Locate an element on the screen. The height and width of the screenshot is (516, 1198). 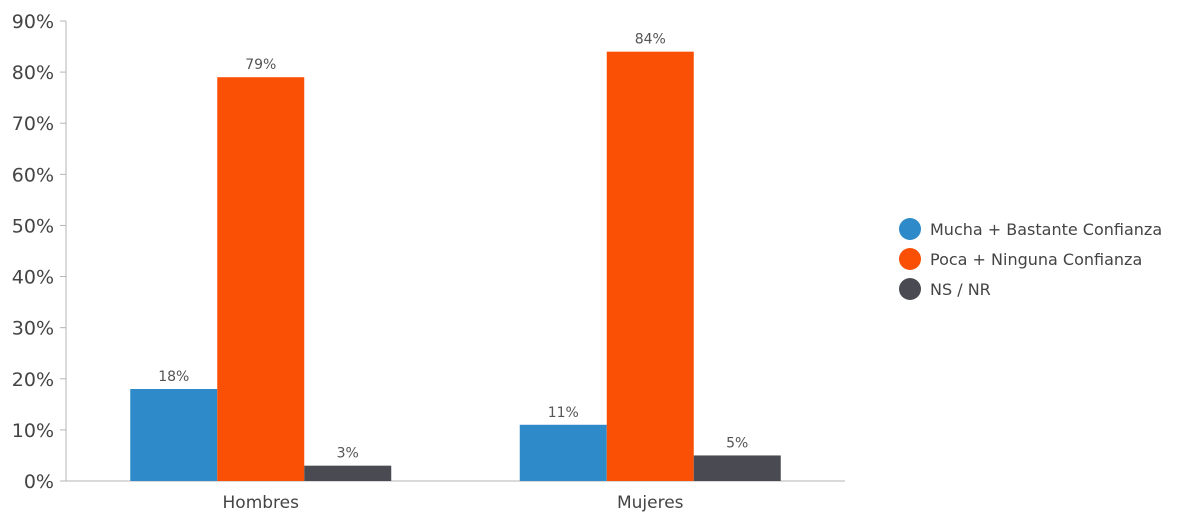
legend-label: NS / NR is located at coordinates (960, 289).